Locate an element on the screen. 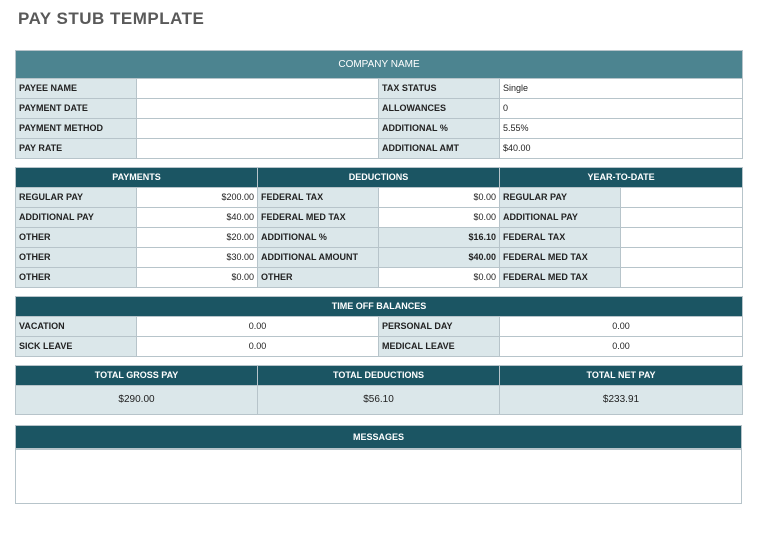 The height and width of the screenshot is (536, 764). messages-field is located at coordinates (378, 476).